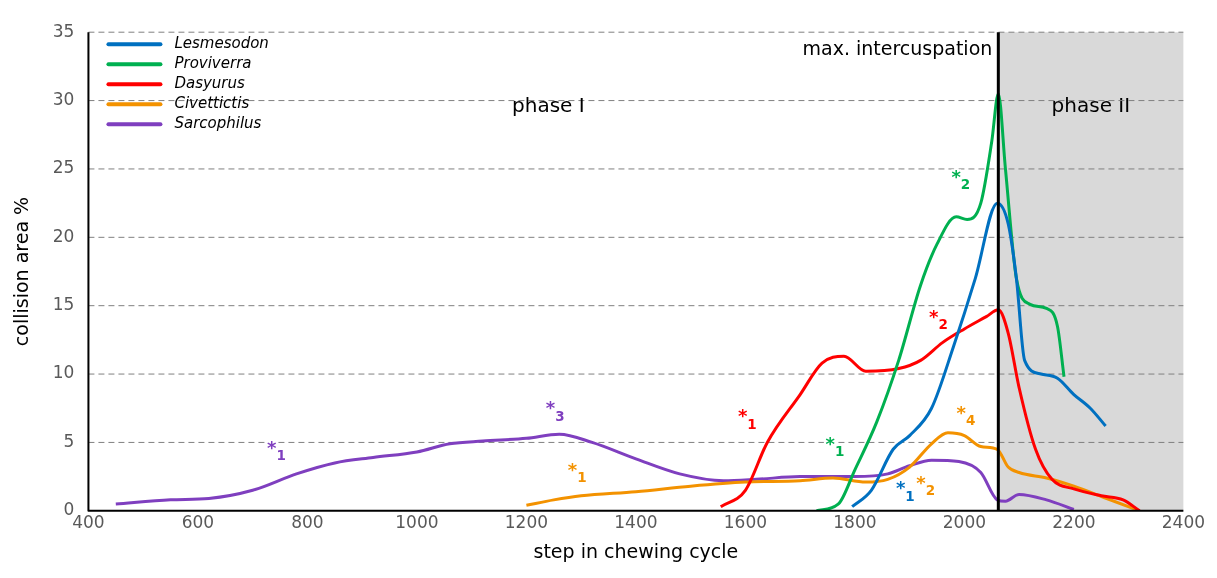  Describe the element at coordinates (63, 30) in the screenshot. I see `y-tick-label: 35` at that location.